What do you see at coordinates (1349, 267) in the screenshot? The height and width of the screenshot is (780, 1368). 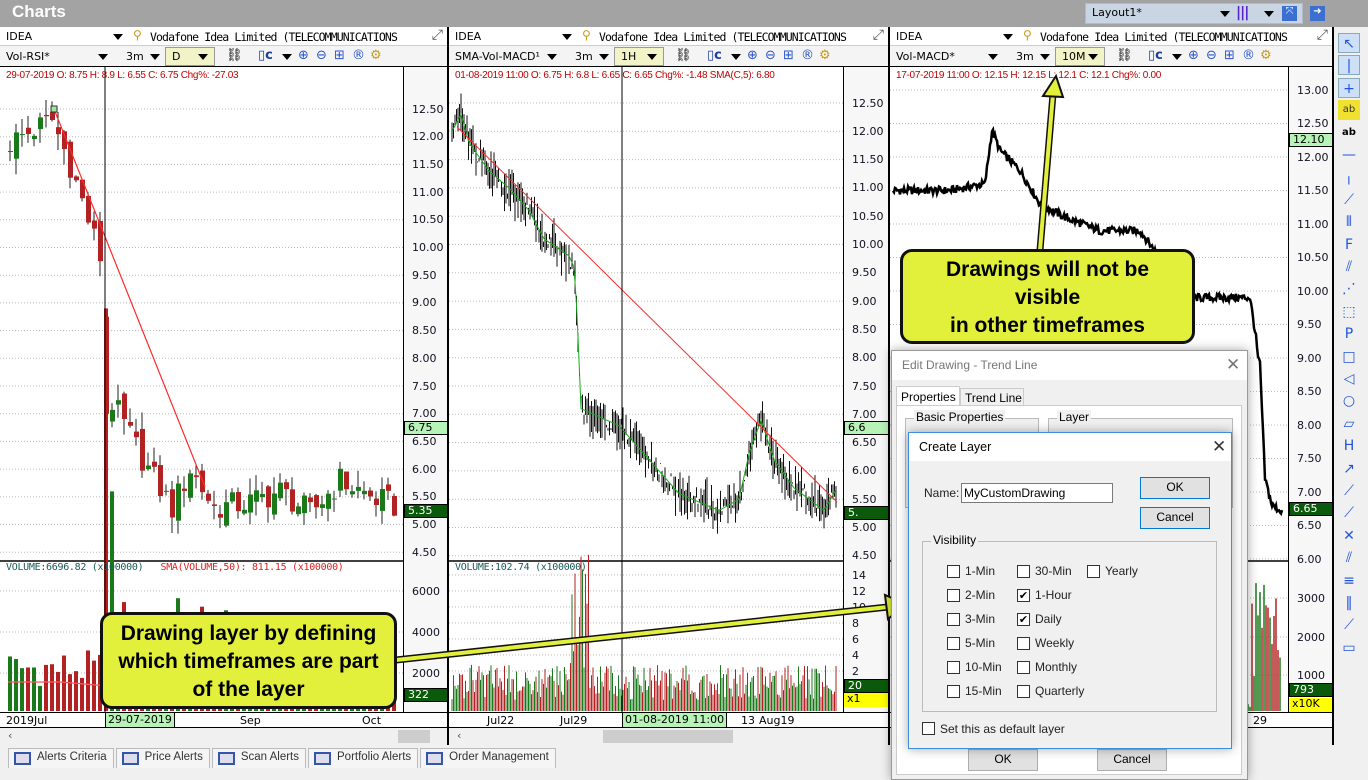 I see `channel-icon: ⫽` at bounding box center [1349, 267].